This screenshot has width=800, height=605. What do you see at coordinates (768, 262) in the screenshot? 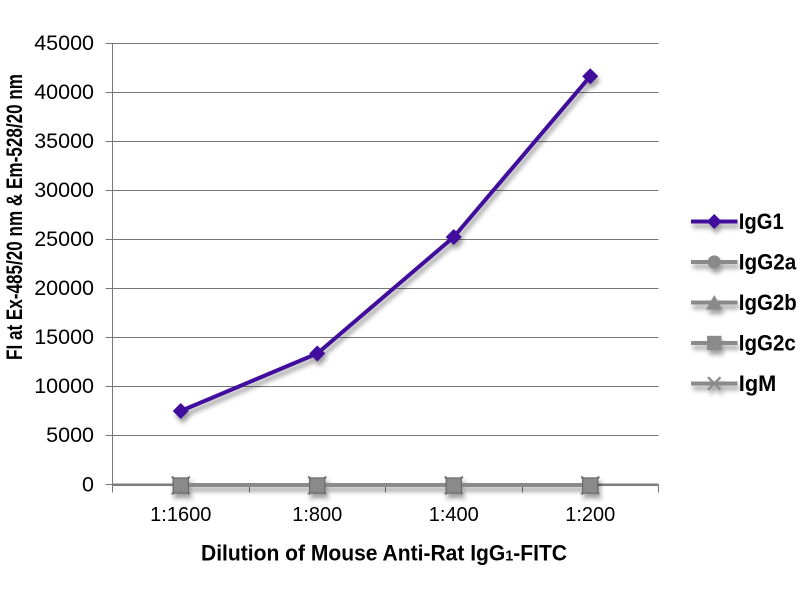
I see `svg-text: IgG2a` at bounding box center [768, 262].